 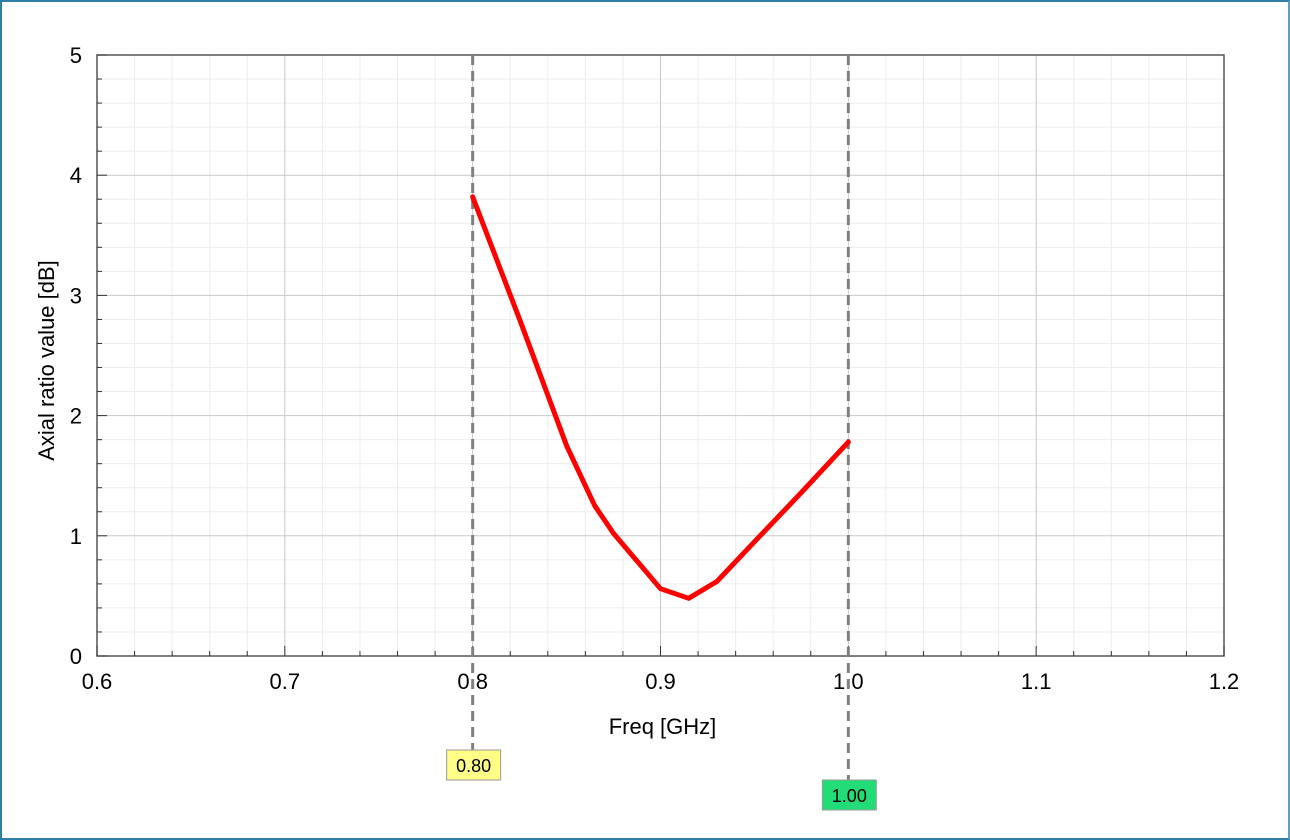 What do you see at coordinates (76, 356) in the screenshot?
I see `y-tick-labels: 0 1 2 3 4 5` at bounding box center [76, 356].